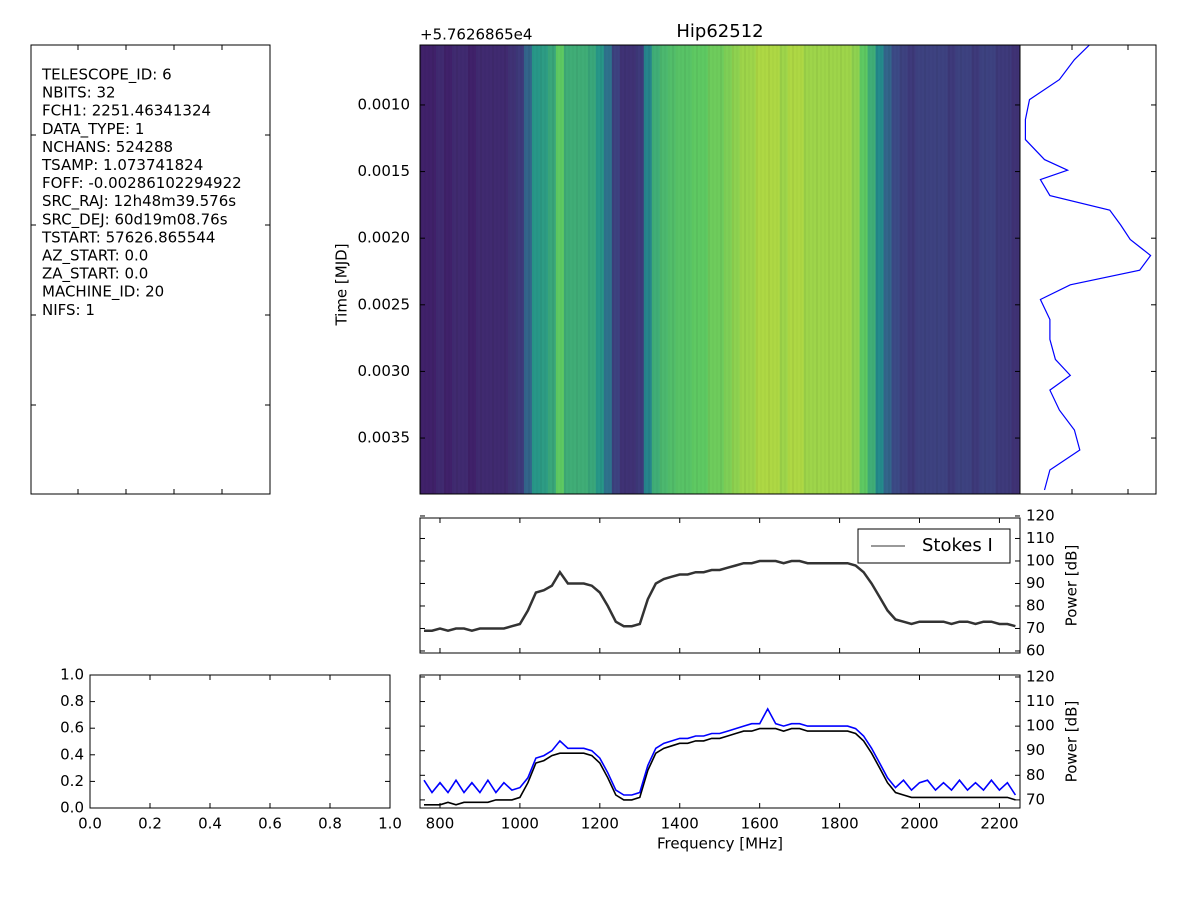 This screenshot has width=1200, height=900. Describe the element at coordinates (93, 129) in the screenshot. I see `header-line: DATA_TYPE: 1` at that location.